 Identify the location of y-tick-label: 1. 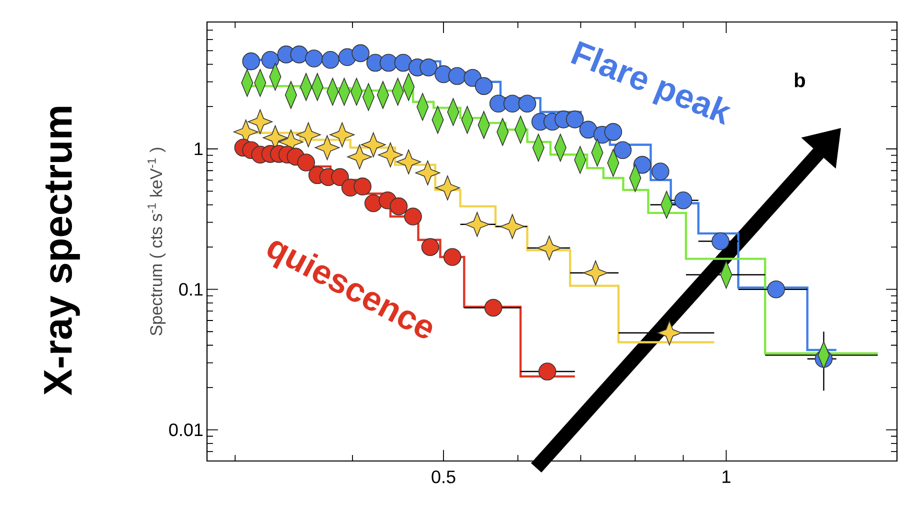
(198, 149).